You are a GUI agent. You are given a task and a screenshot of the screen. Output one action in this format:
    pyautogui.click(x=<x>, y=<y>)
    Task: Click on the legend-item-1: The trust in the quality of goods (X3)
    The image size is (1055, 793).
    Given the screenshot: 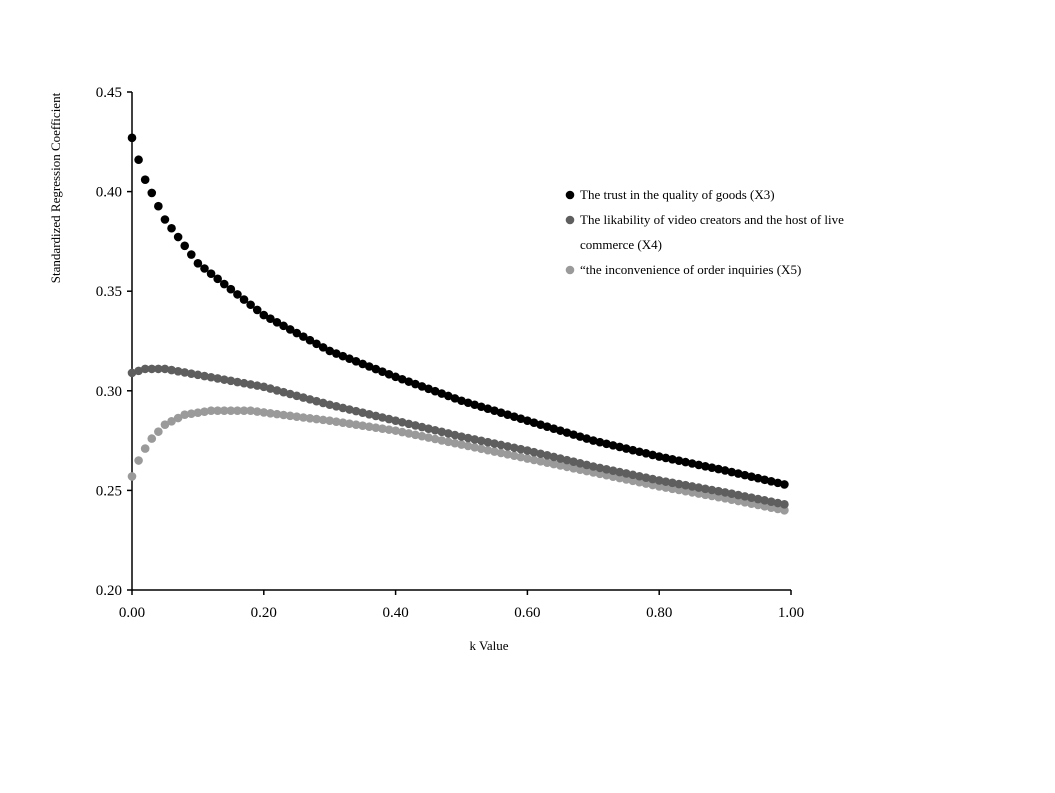 What is the action you would take?
    pyautogui.click(x=670, y=194)
    